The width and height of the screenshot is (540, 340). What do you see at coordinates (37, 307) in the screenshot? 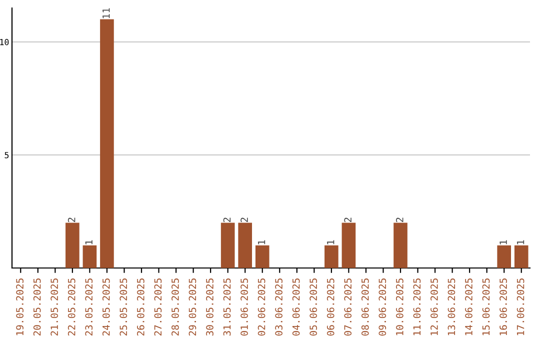
I see `x-tick-label: 20.05.2025` at bounding box center [37, 307].